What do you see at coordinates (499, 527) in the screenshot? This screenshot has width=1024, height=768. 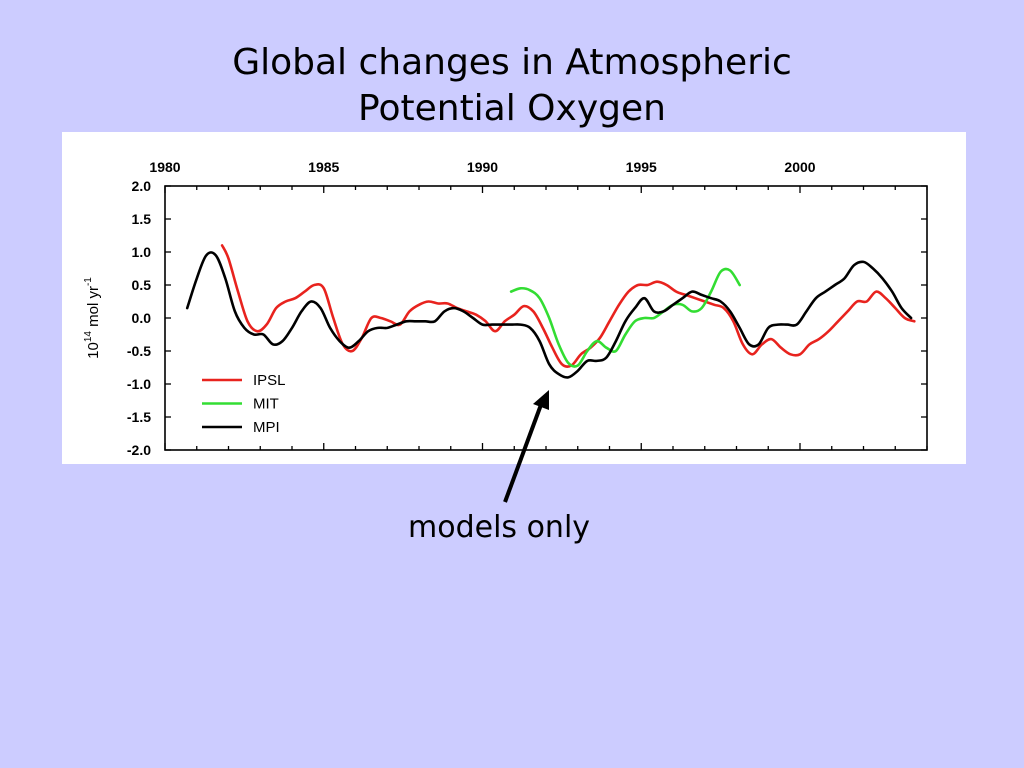 I see `annotation-label: models only` at bounding box center [499, 527].